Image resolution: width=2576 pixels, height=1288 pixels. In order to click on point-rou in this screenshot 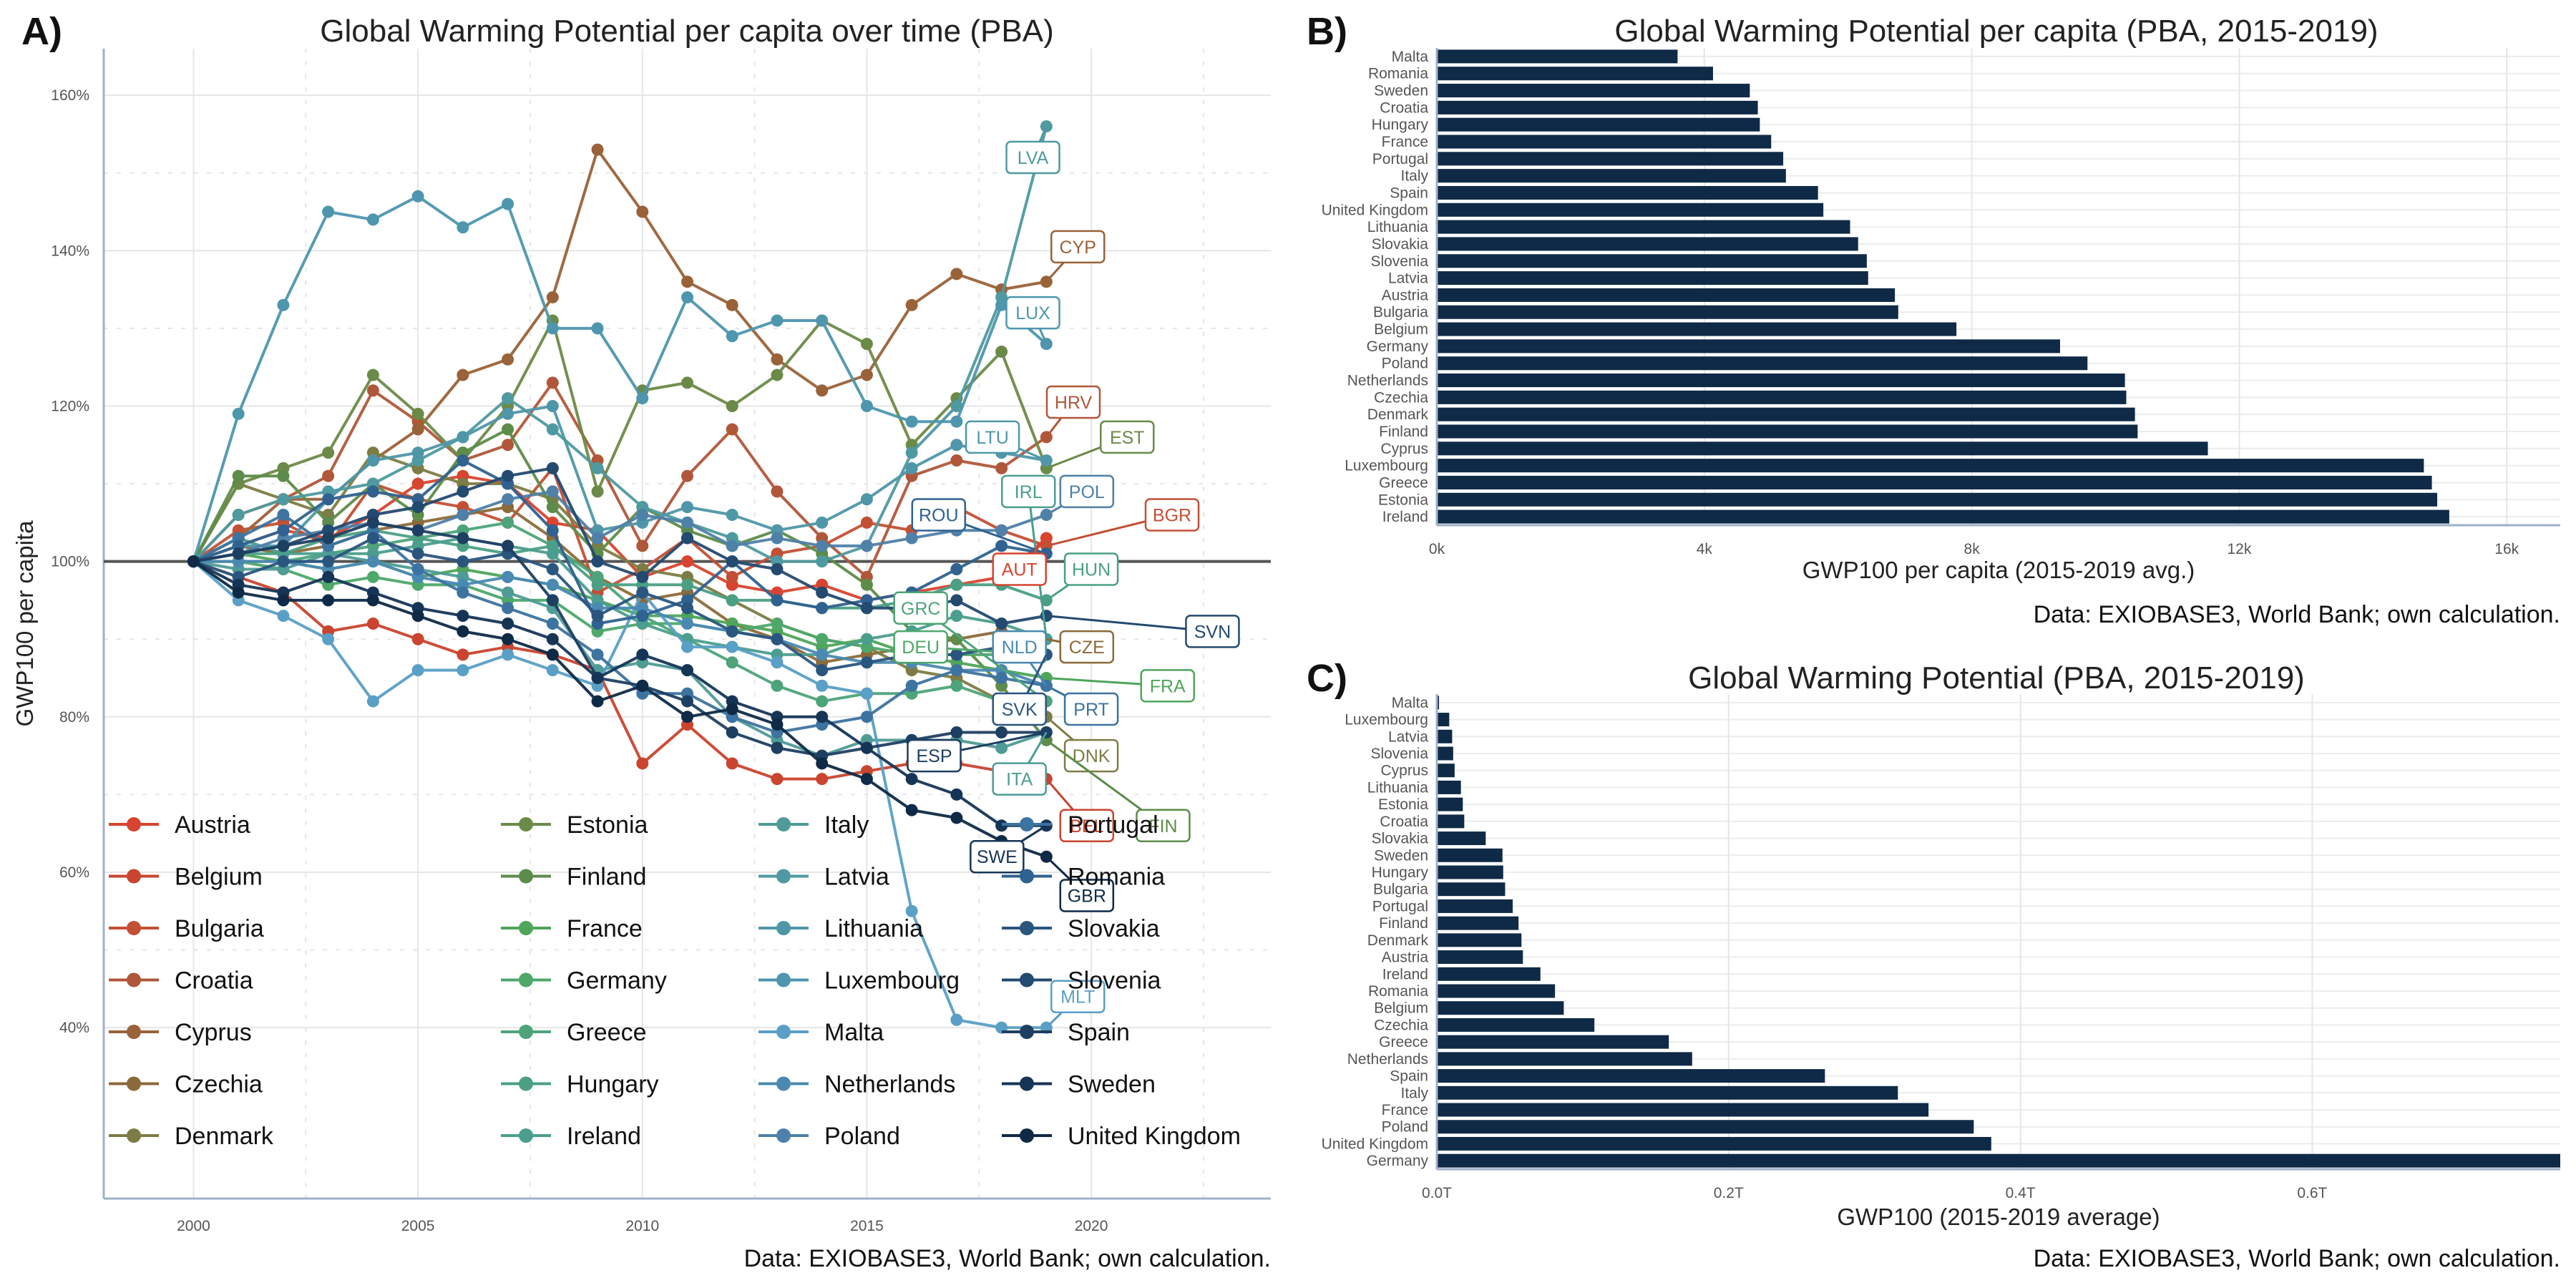, I will do `click(1001, 546)`.